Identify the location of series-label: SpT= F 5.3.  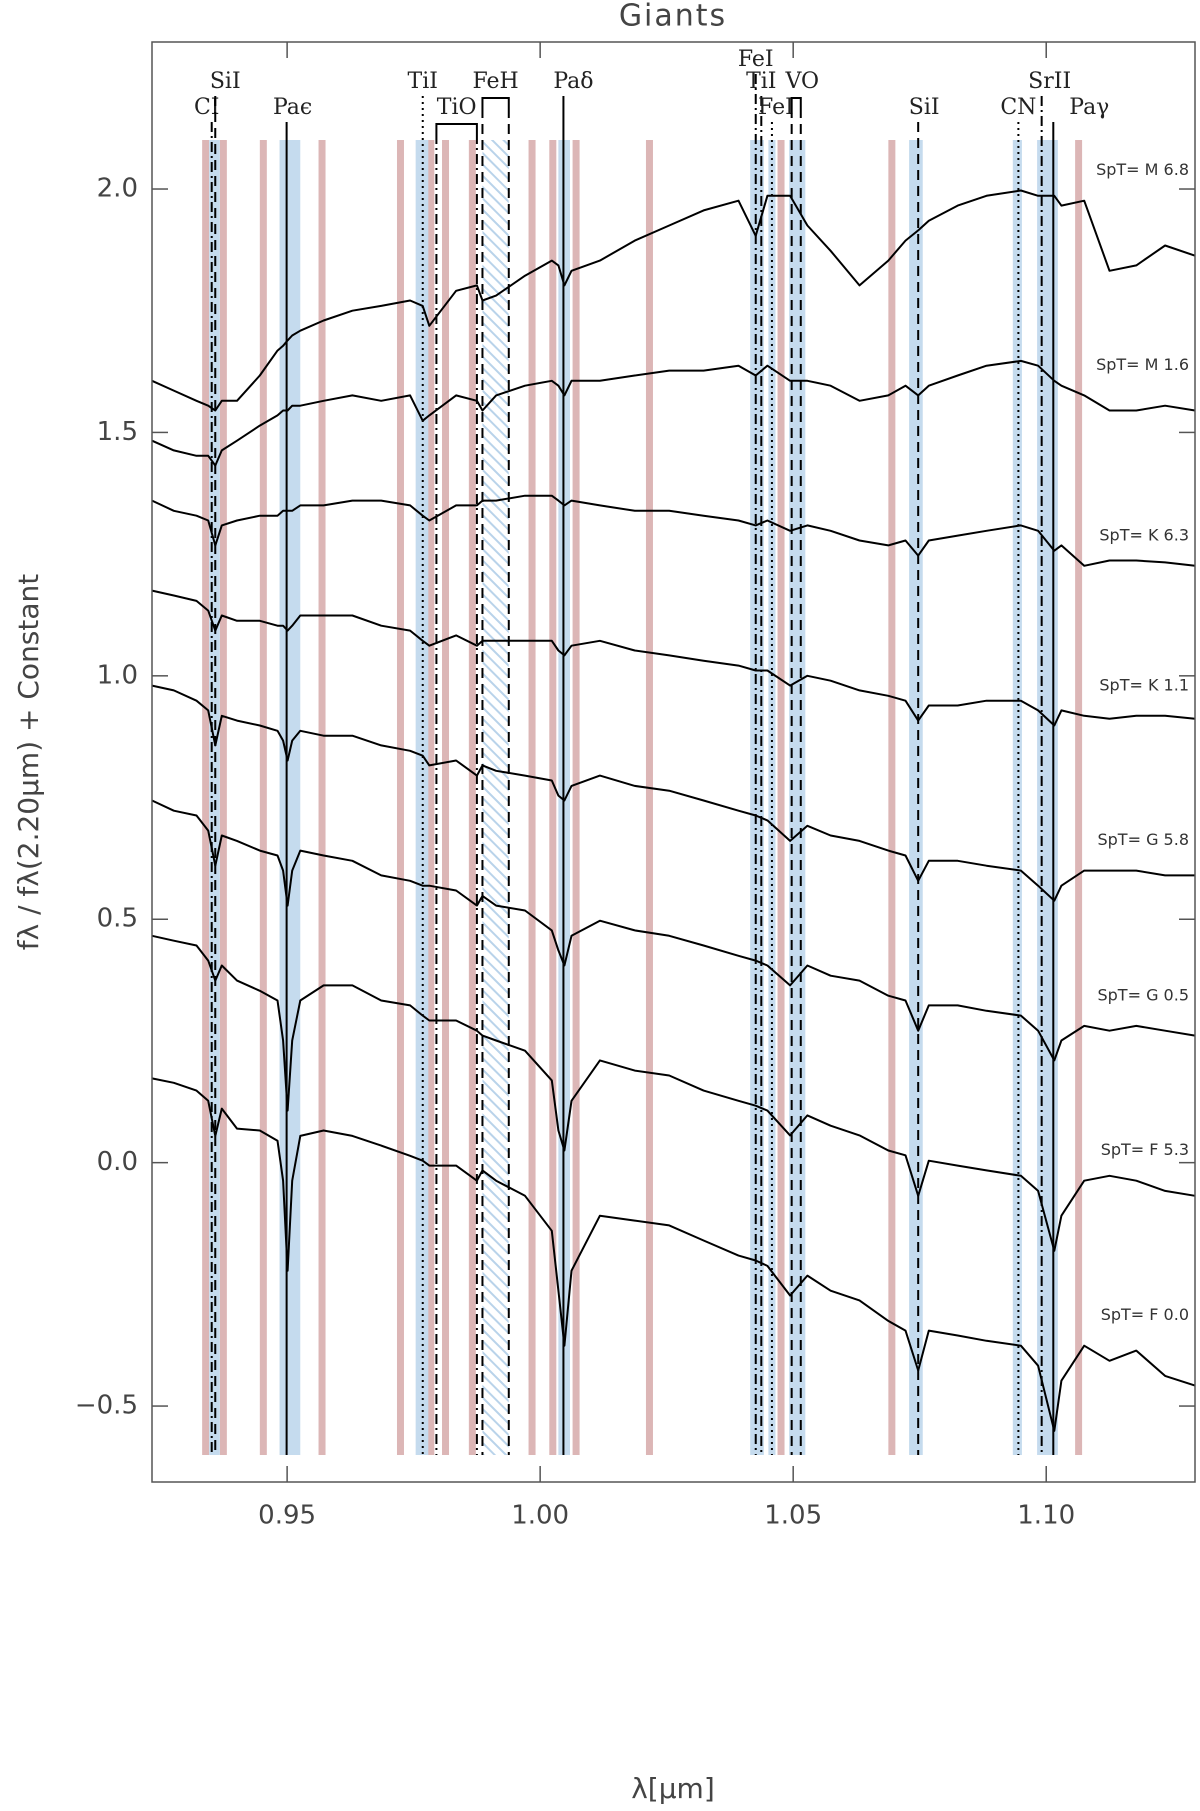
(1145, 1149).